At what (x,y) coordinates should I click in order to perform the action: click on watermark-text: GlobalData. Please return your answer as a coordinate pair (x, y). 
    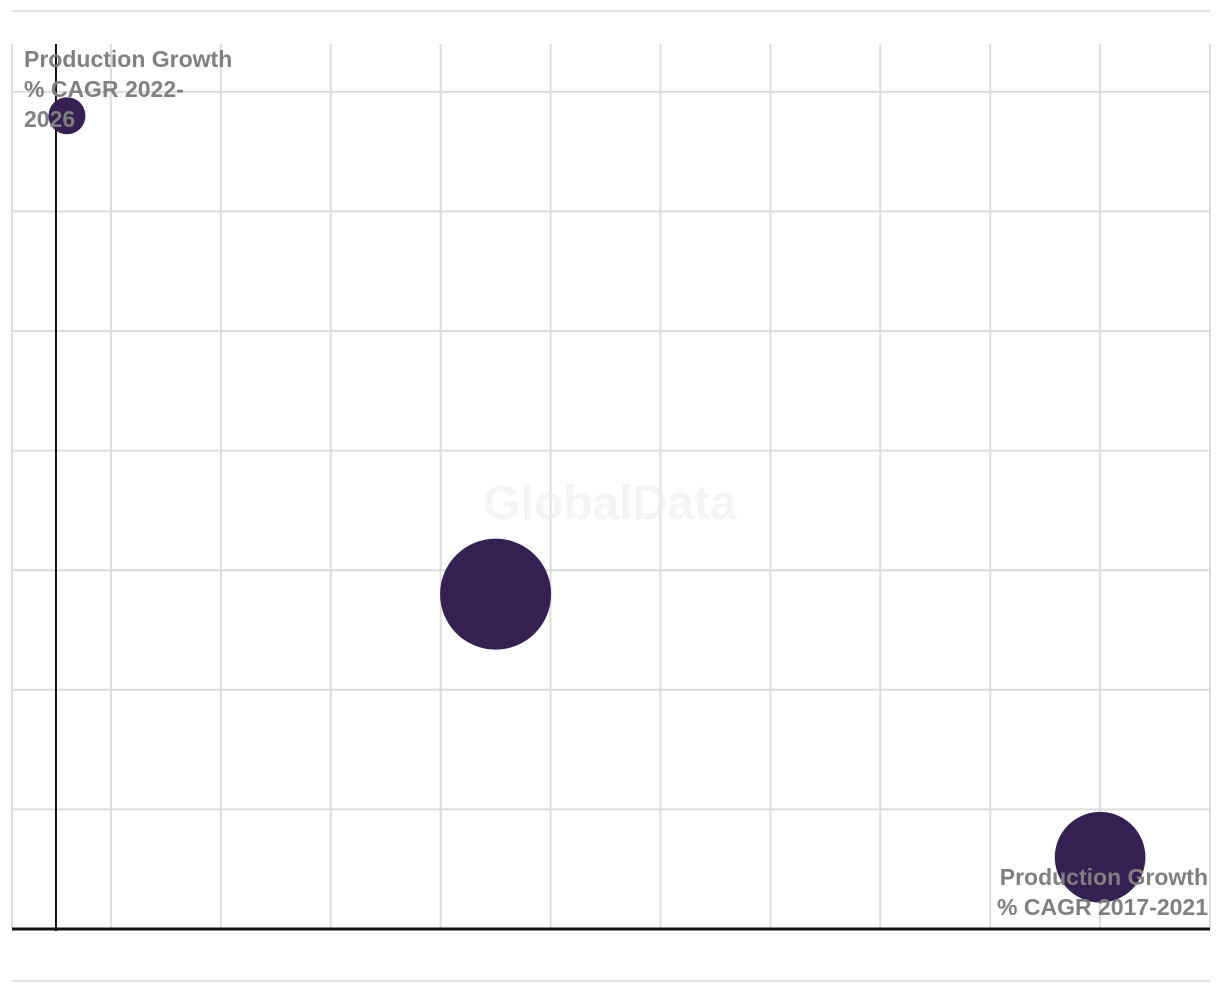
    Looking at the image, I should click on (610, 503).